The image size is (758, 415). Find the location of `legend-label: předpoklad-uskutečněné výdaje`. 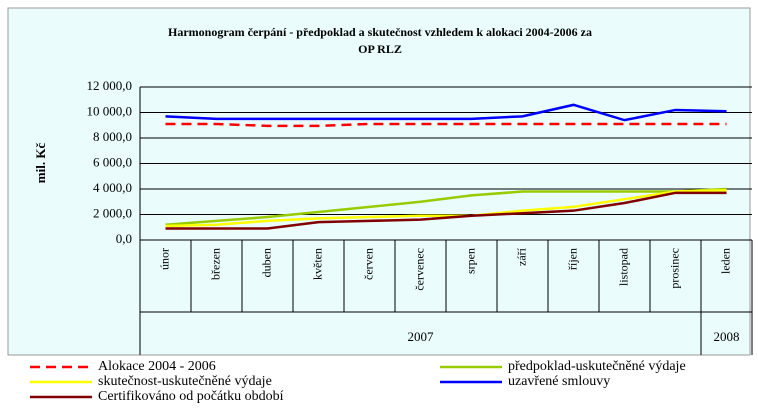

legend-label: předpoklad-uskutečněné výdaje is located at coordinates (597, 366).